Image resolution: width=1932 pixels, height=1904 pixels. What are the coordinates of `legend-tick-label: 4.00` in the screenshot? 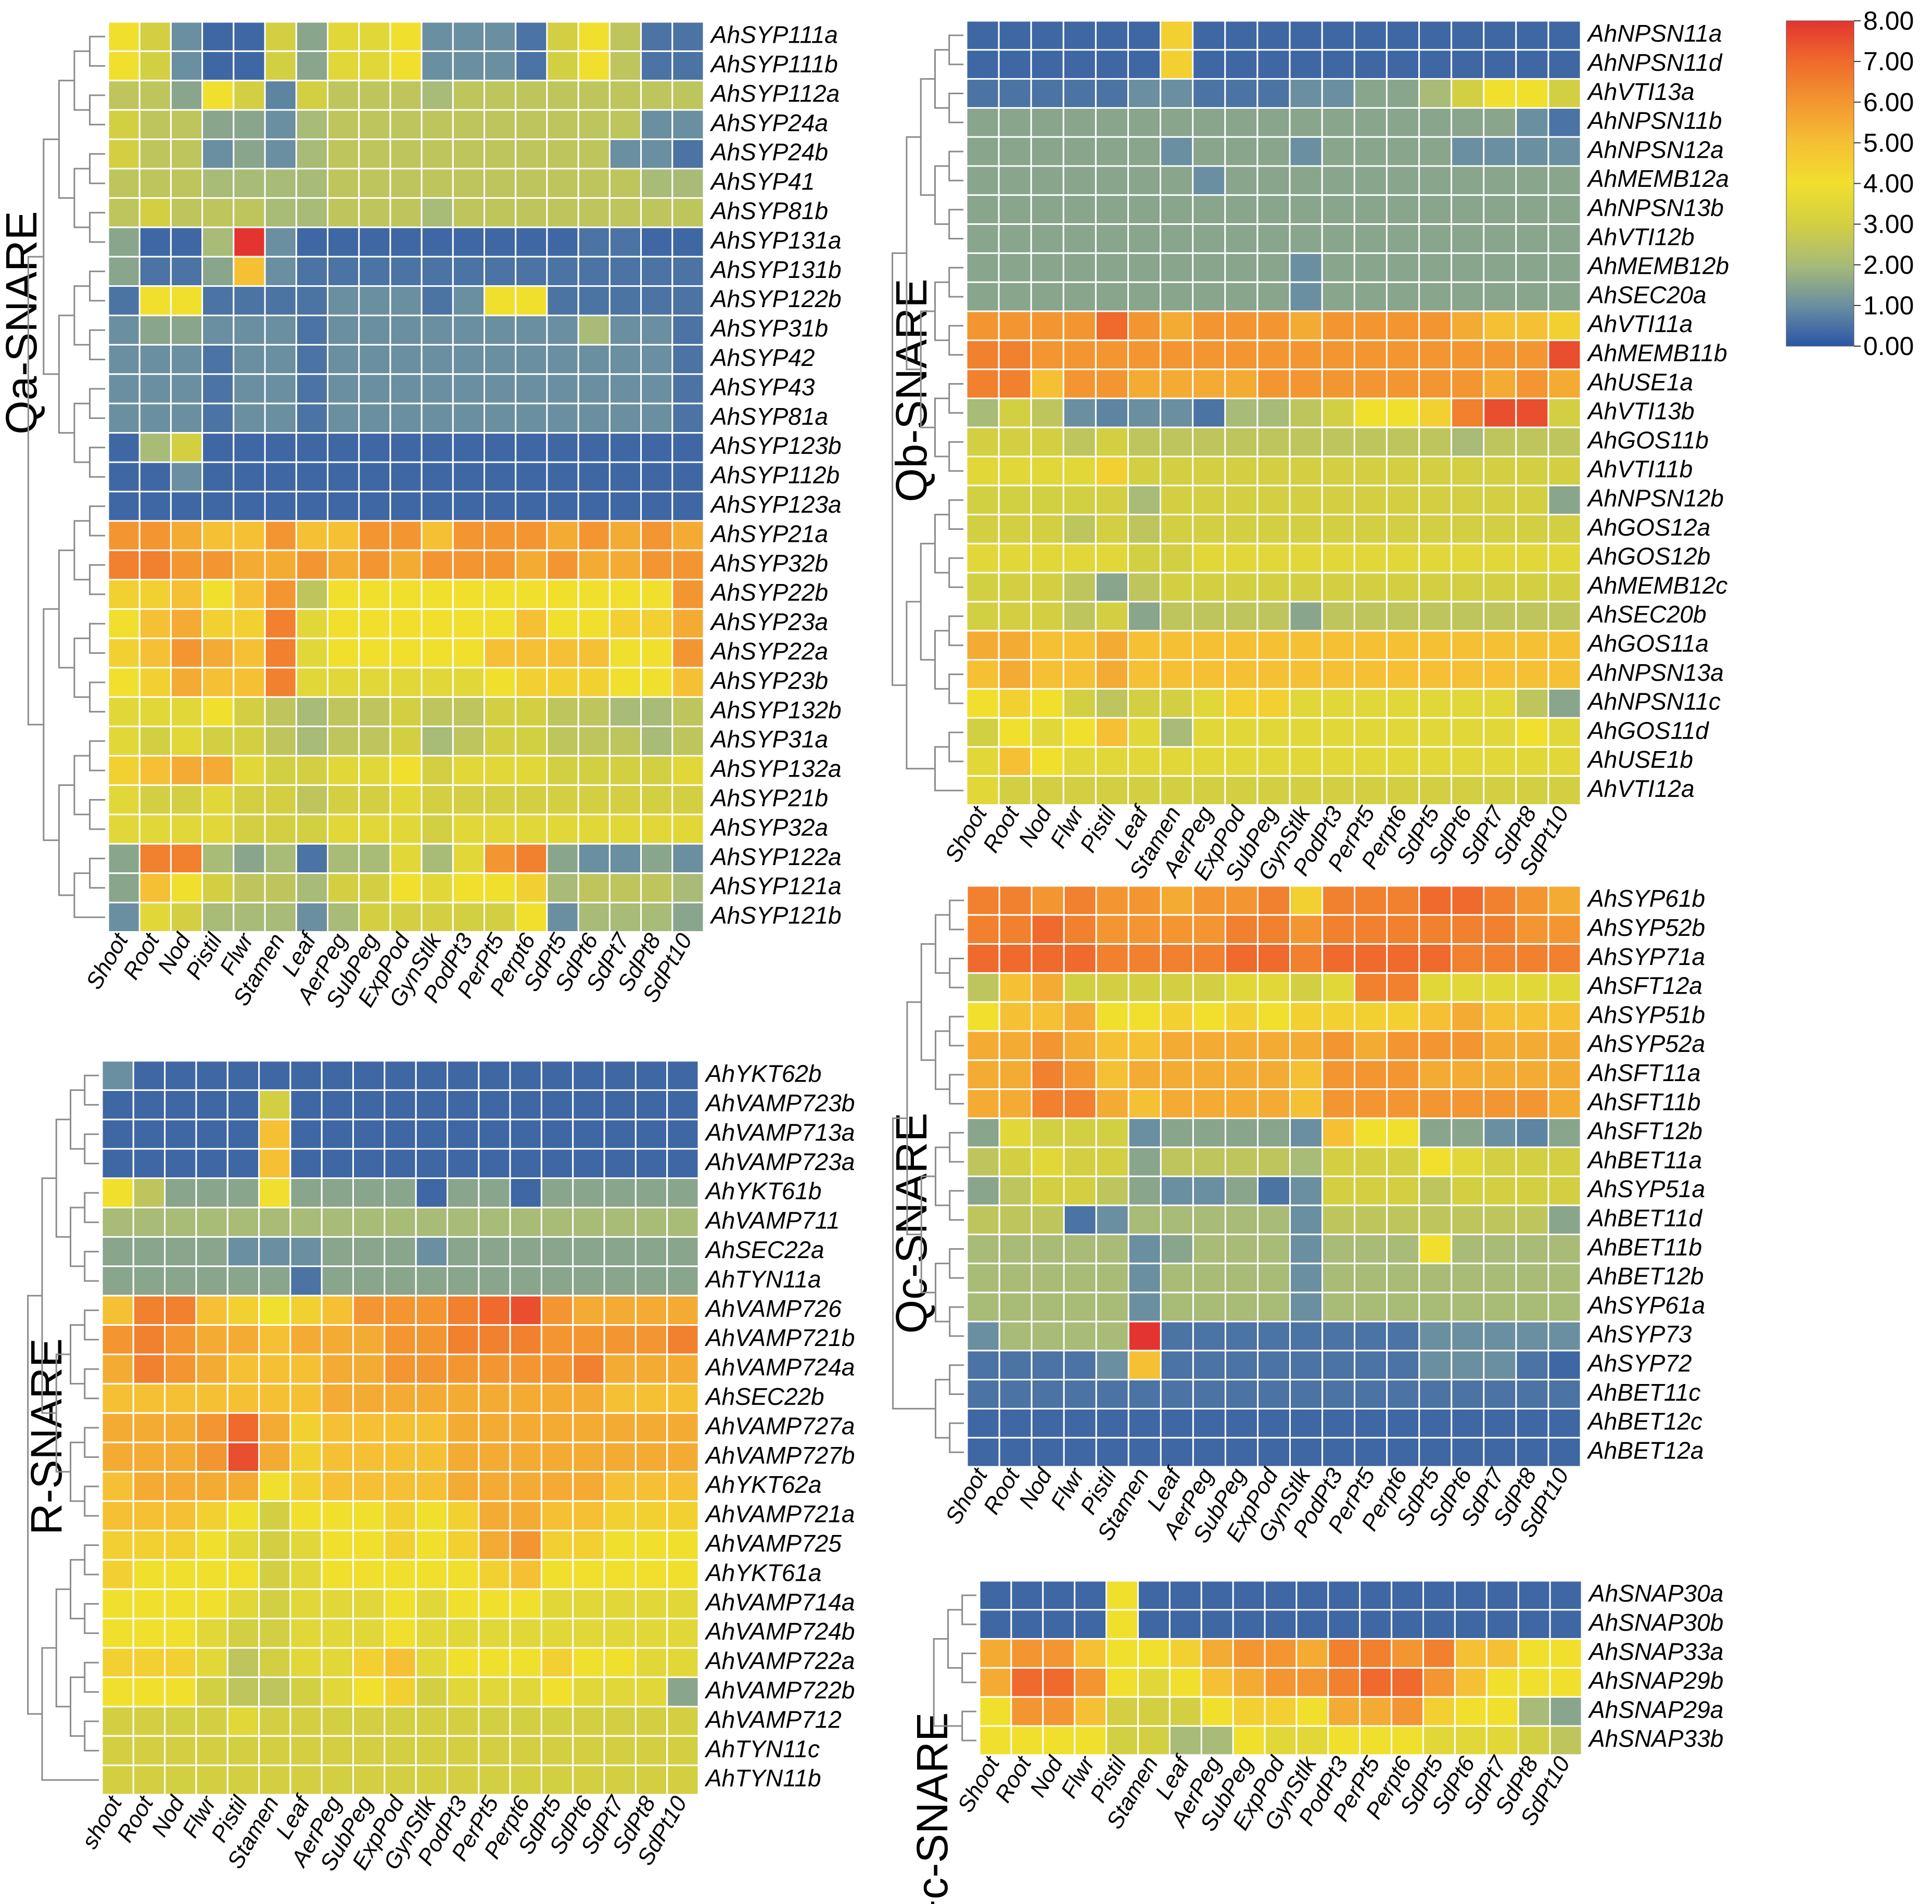 It's located at (1888, 183).